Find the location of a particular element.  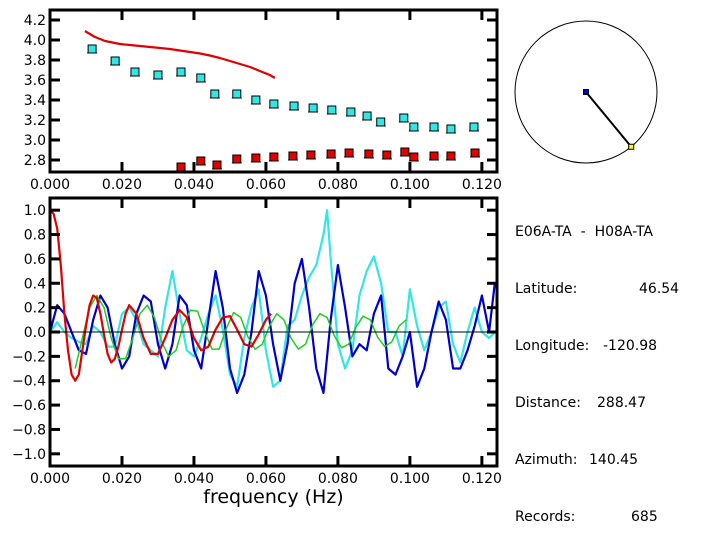

azimuth-diagram is located at coordinates (586, 92).